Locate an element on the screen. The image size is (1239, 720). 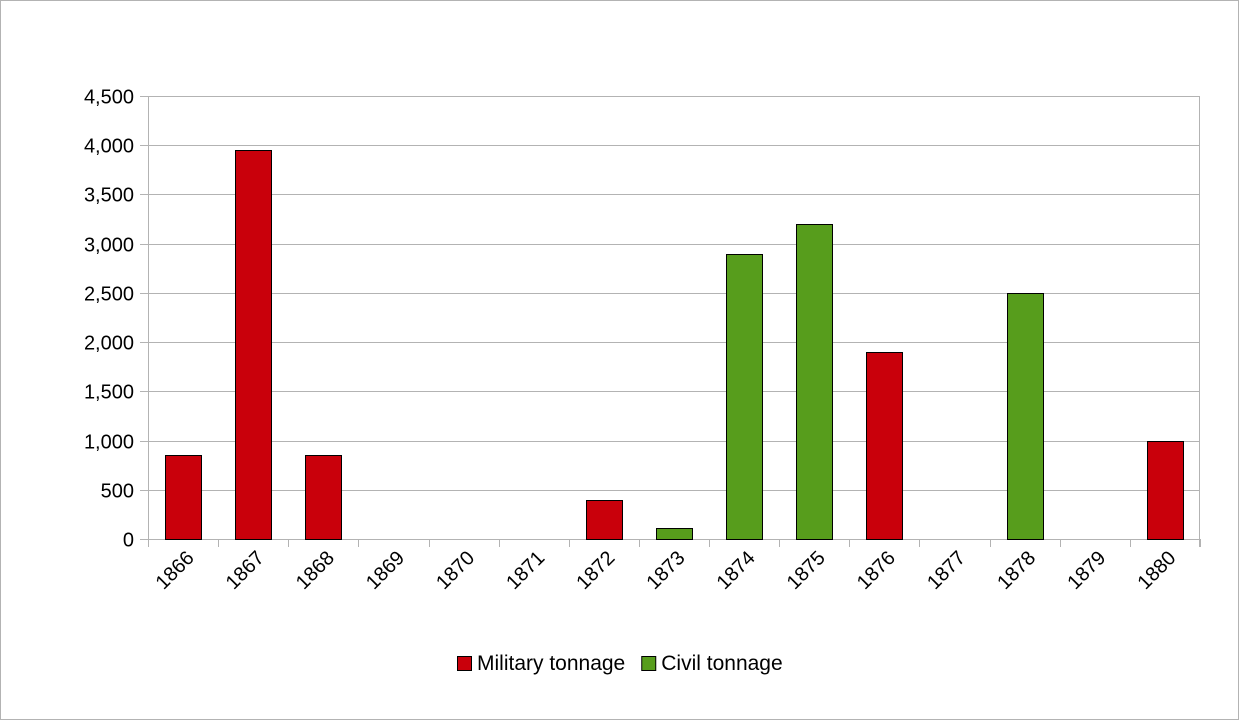
x-tick-label: 1871 is located at coordinates (525, 570).